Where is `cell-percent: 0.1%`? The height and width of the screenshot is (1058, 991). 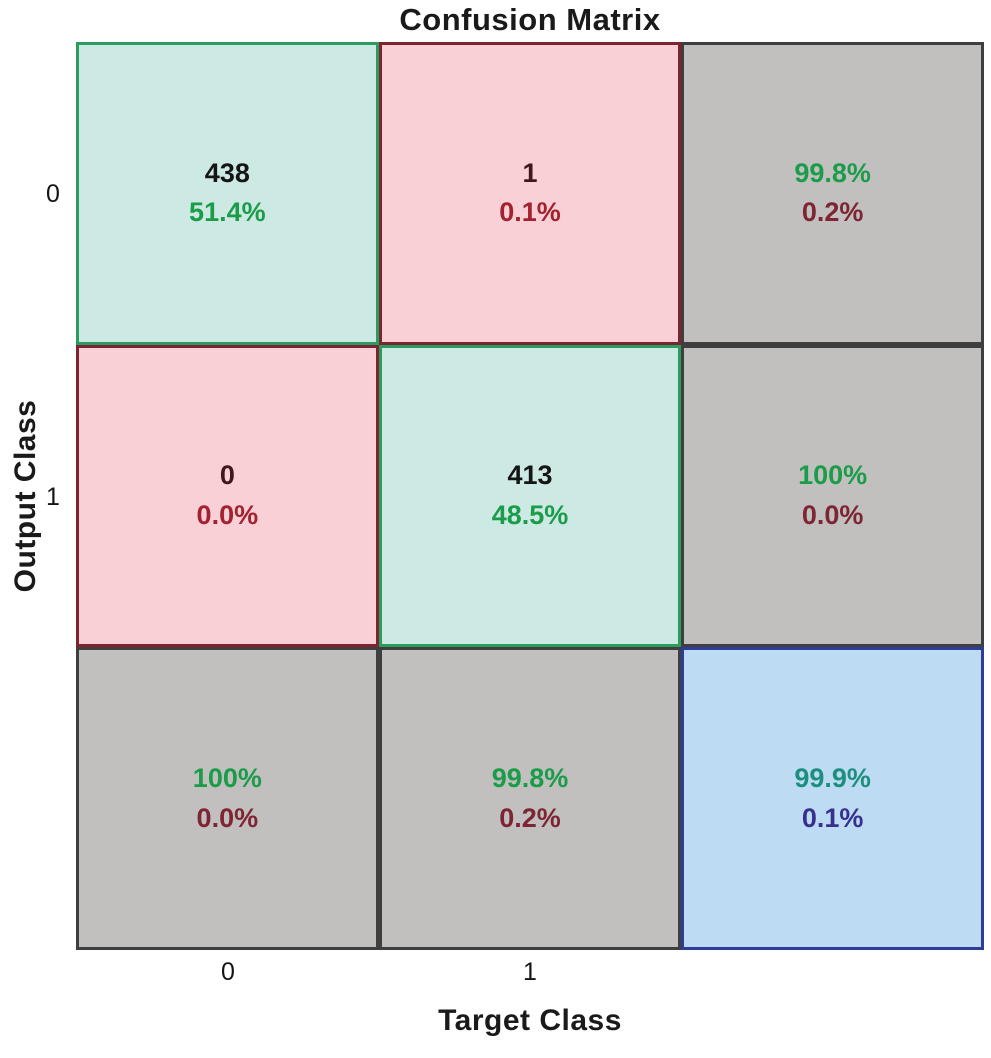 cell-percent: 0.1% is located at coordinates (530, 212).